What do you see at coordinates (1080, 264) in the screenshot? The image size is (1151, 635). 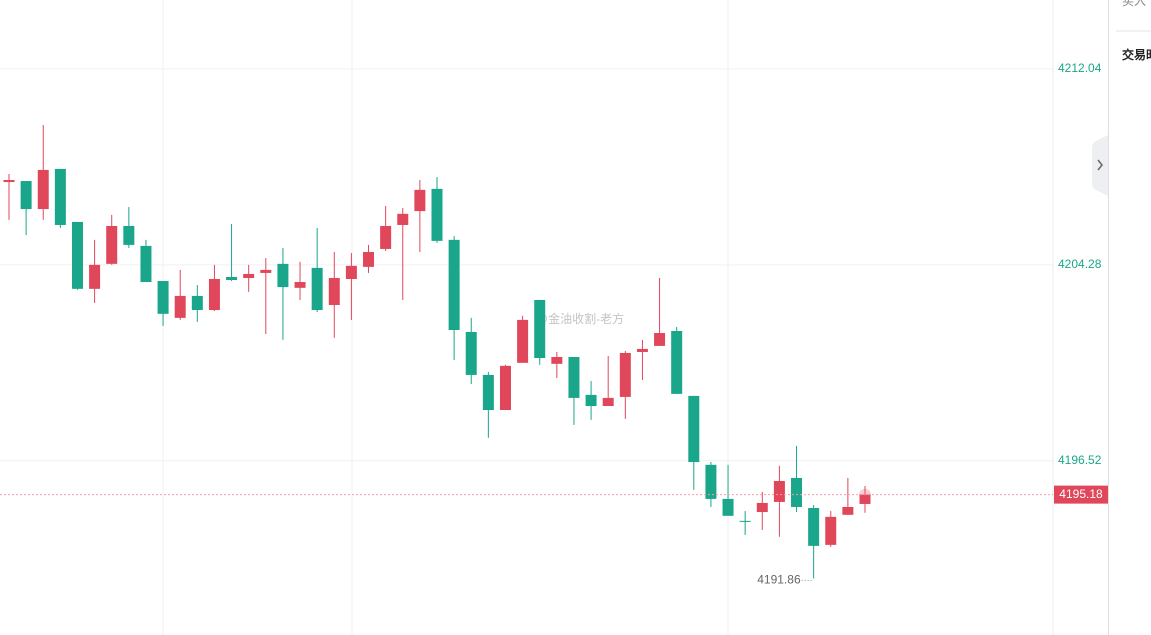 I see `y-tick-label: 4204.28` at bounding box center [1080, 264].